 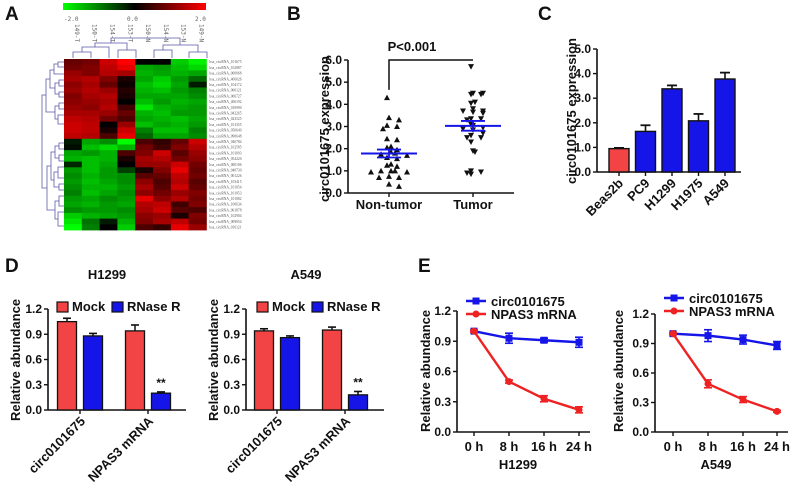 What do you see at coordinates (225, 125) in the screenshot?
I see `heatmap-row-label: hsa_circRNA_101355` at bounding box center [225, 125].